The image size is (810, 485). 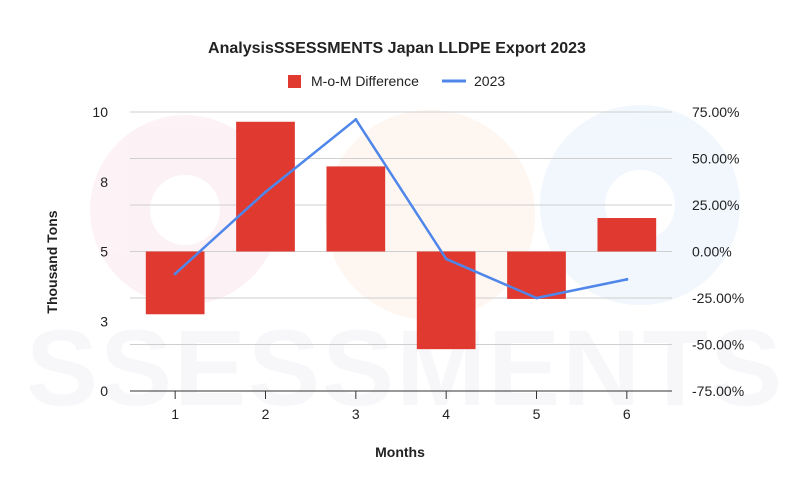 What do you see at coordinates (430, 215) in the screenshot?
I see `watermark-circle-middle` at bounding box center [430, 215].